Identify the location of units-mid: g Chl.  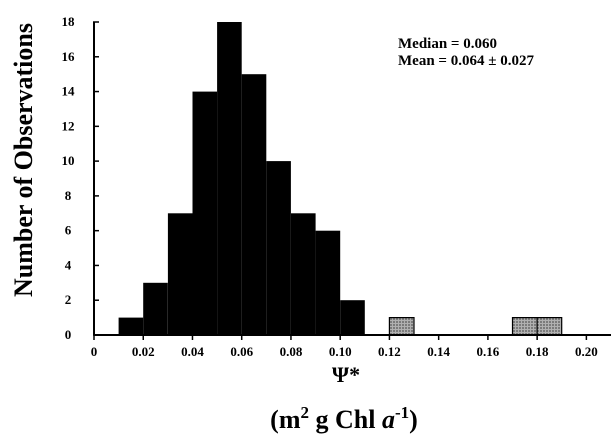
(345, 419).